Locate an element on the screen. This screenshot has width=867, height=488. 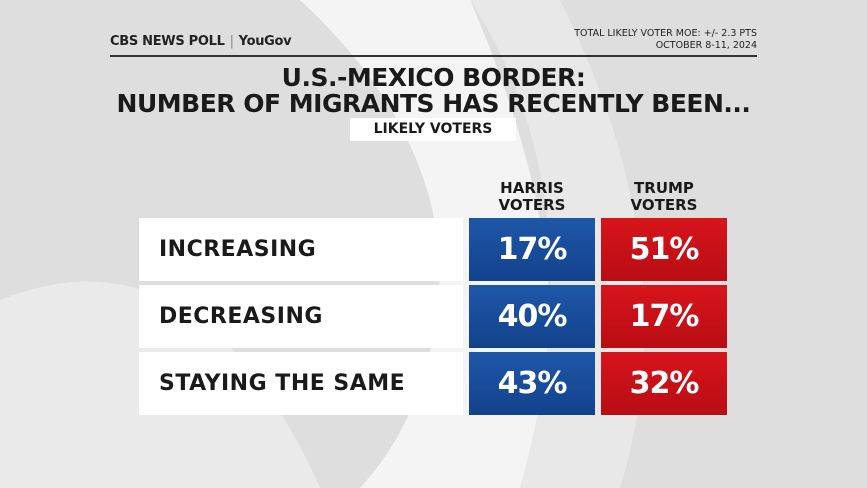
column-header-line: TRUMP is located at coordinates (664, 188).